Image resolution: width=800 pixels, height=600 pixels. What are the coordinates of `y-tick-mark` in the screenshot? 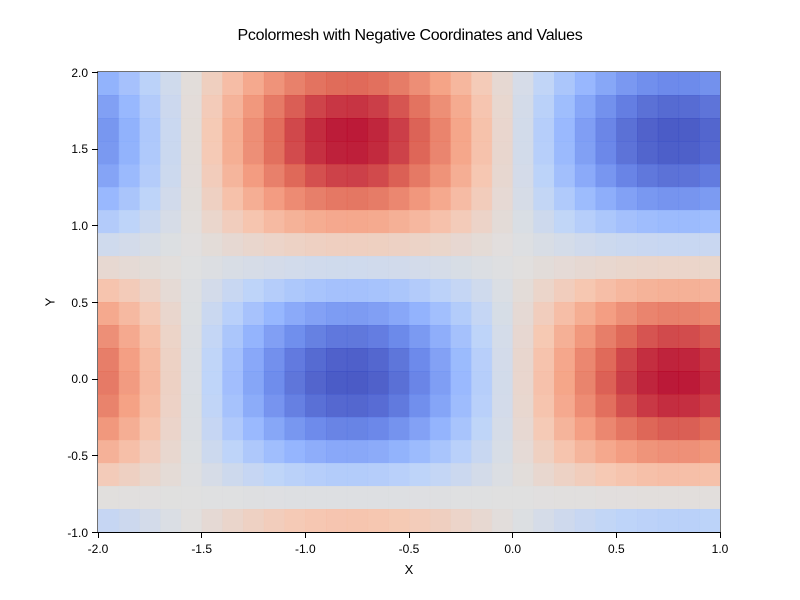 It's located at (95, 149).